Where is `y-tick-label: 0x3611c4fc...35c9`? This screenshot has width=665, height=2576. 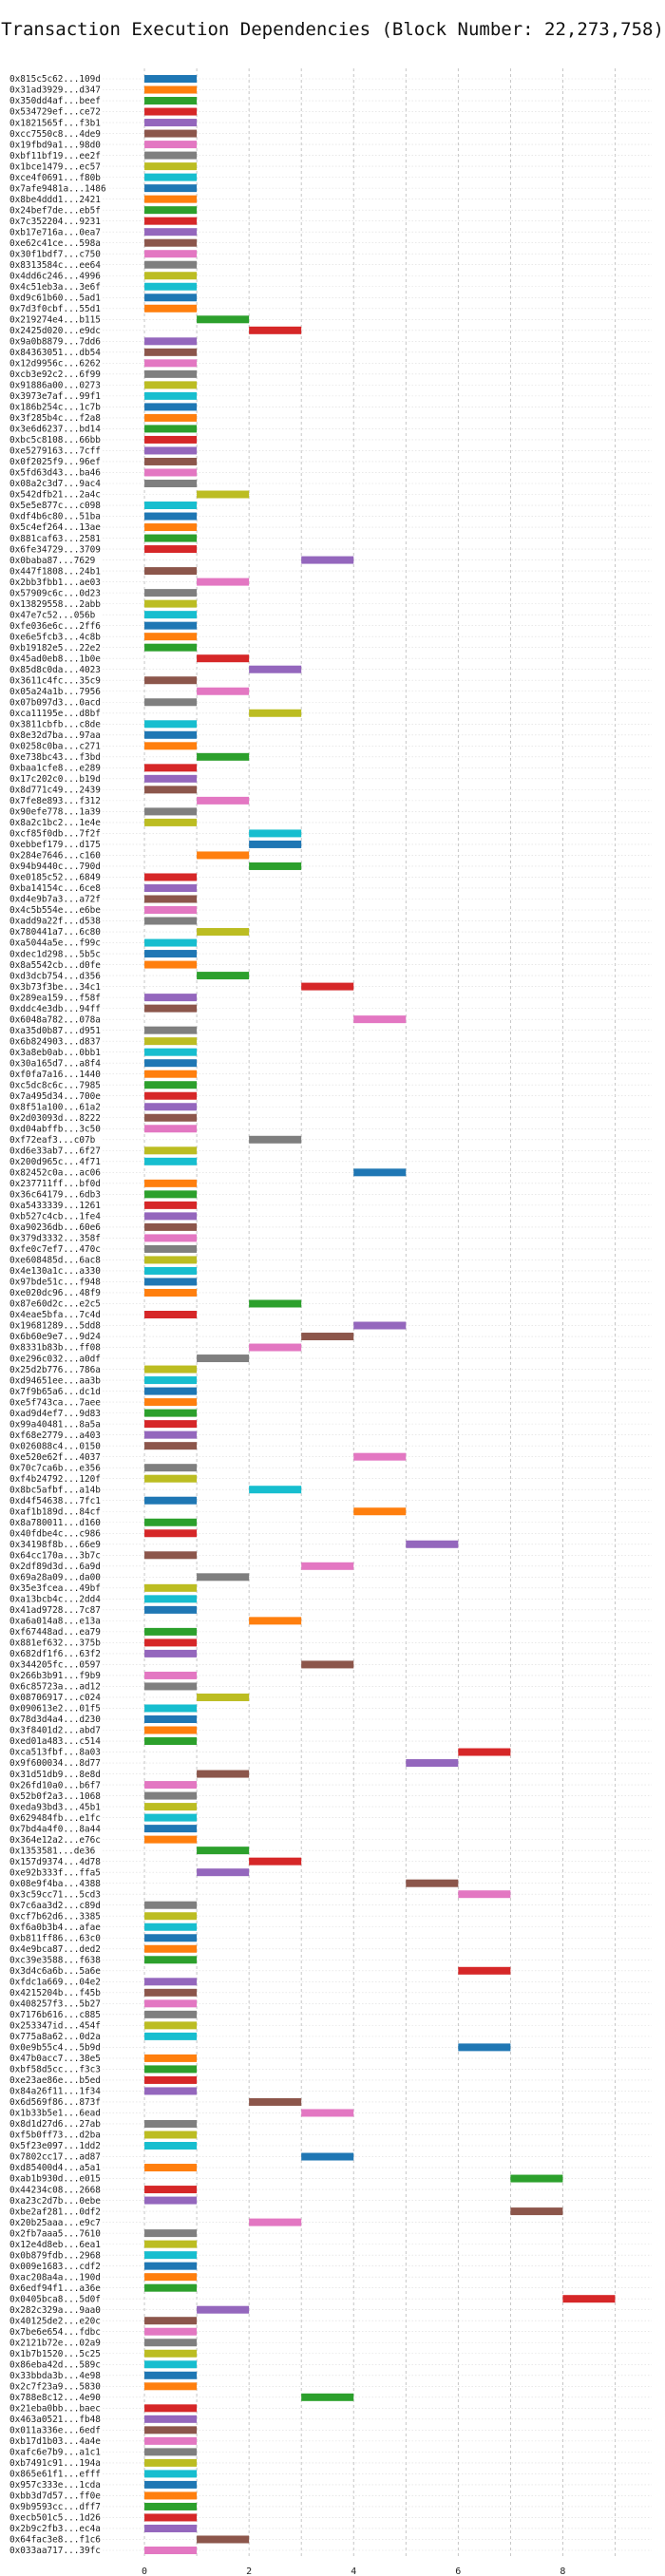 y-tick-label: 0x3611c4fc...35c9 is located at coordinates (55, 680).